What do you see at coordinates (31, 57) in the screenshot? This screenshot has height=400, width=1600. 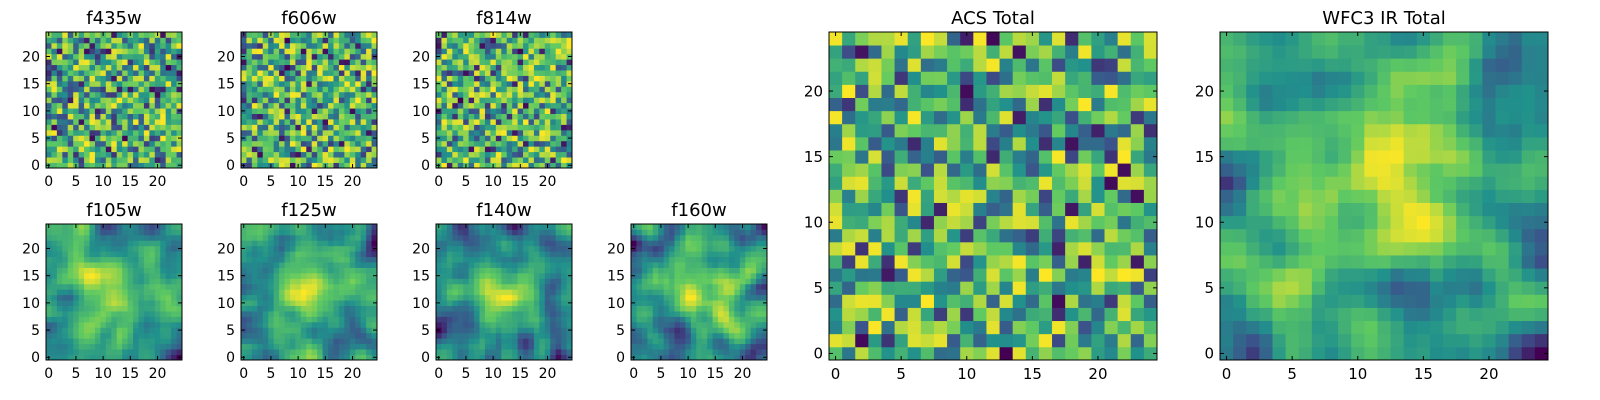 I see `y-tick-label: 20` at bounding box center [31, 57].